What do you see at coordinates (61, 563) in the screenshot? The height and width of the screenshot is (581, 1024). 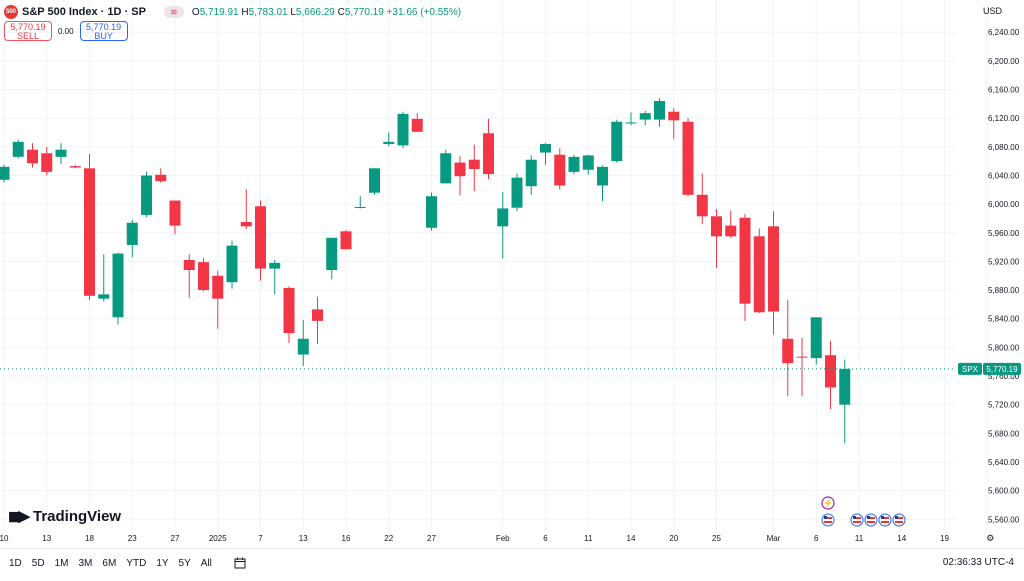 I see `timeframe-1m: 1M` at bounding box center [61, 563].